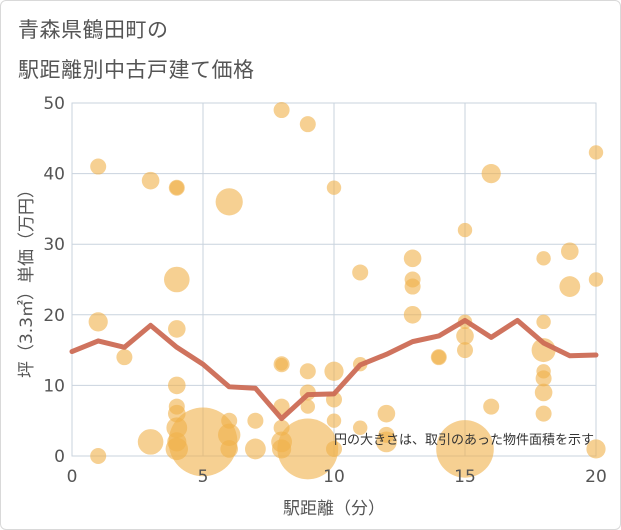  I want to click on x-tick-label: 0, so click(72, 477).